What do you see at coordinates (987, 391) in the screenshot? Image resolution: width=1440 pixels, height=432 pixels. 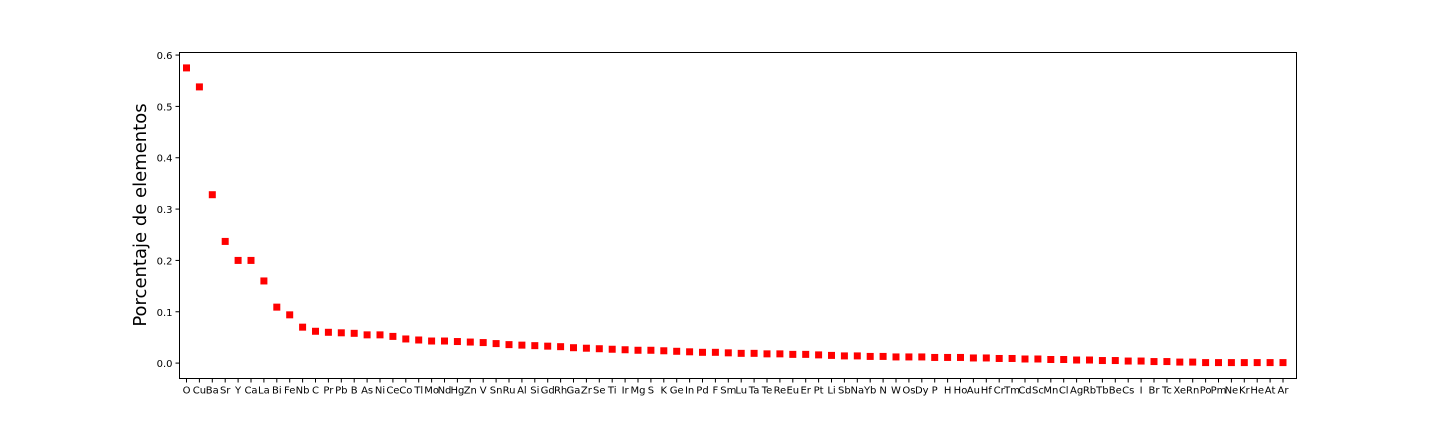 I see `x-tick-label: Hf` at bounding box center [987, 391].